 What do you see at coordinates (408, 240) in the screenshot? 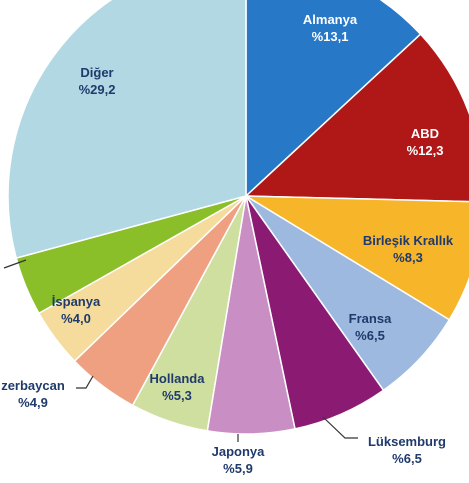
I see `slice-name: Birleşik Krallık` at bounding box center [408, 240].